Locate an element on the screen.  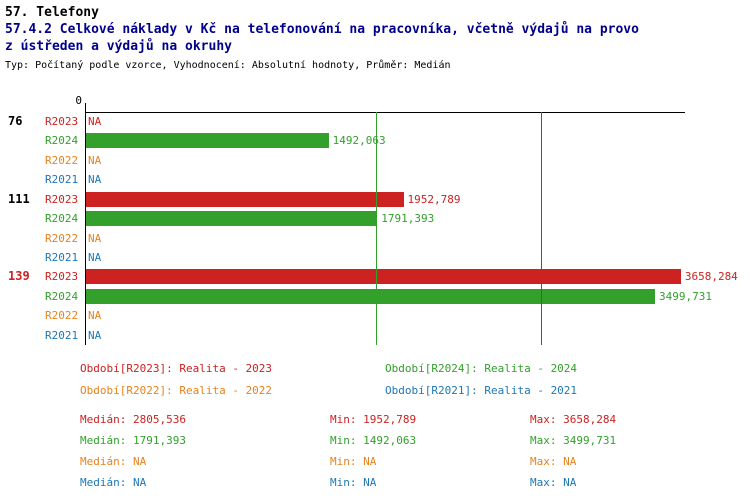
bar-value-label: 1492,063 is located at coordinates (359, 141).